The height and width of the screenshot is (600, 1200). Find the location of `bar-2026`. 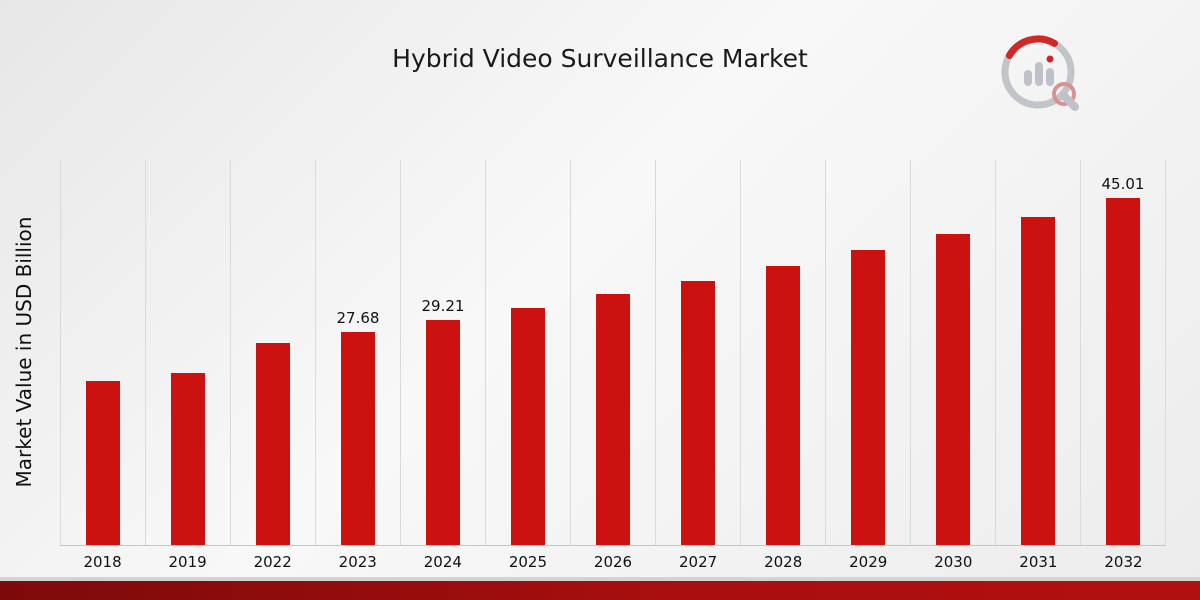

bar-2026 is located at coordinates (613, 419).